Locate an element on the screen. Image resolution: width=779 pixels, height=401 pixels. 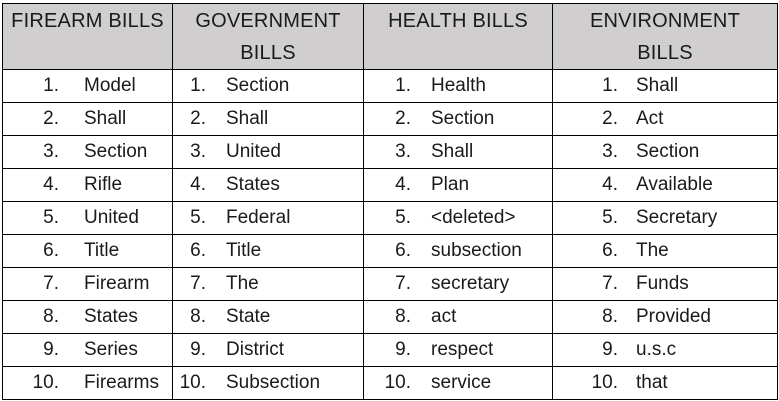
health-cell: 10. service is located at coordinates (458, 383).